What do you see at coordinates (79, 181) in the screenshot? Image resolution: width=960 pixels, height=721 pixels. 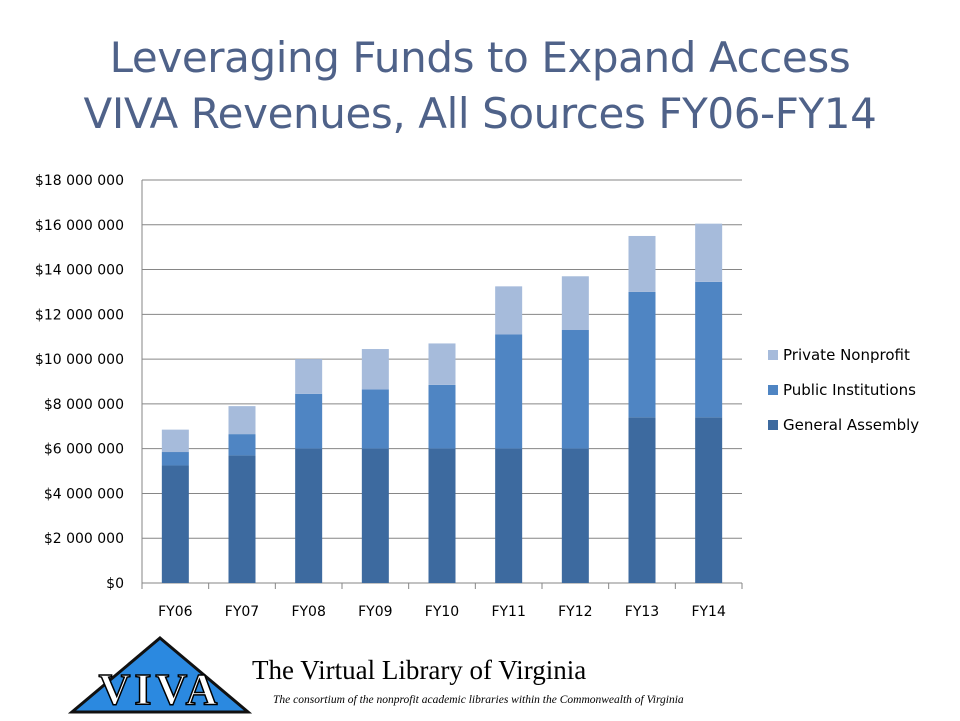 I see `y-tick-label: $18 000 000` at bounding box center [79, 181].